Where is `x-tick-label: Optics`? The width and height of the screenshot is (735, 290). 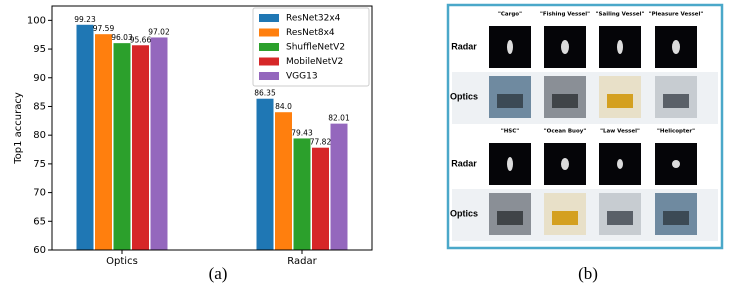 x-tick-label: Optics is located at coordinates (122, 261).